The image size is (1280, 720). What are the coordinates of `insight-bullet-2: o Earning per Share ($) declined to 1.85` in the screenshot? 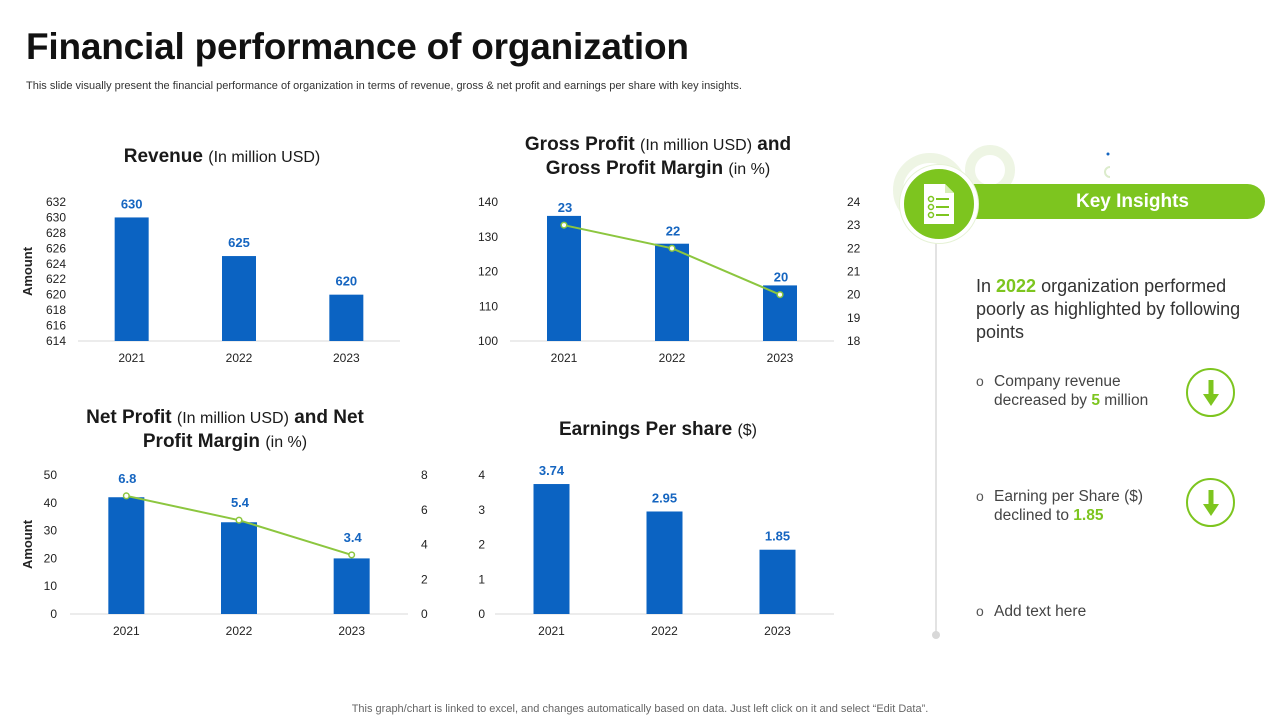 It's located at (1076, 506).